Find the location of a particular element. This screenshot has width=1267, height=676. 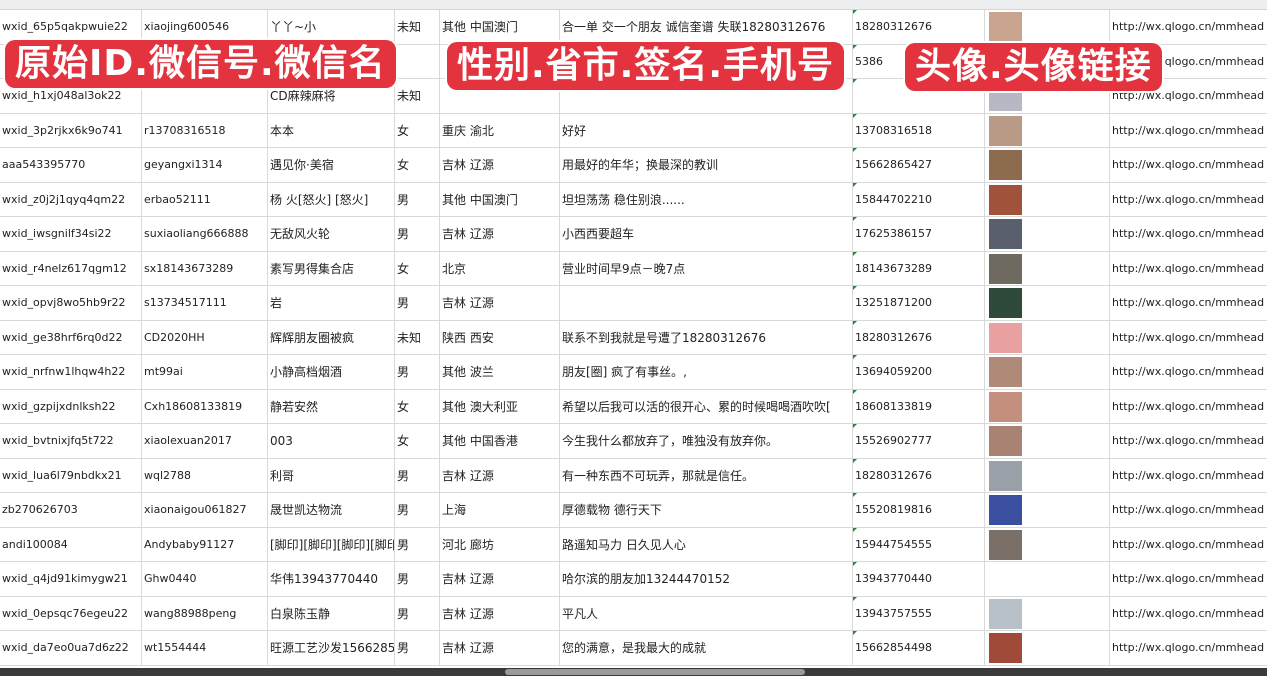

cell-phone: 13943757555 is located at coordinates (919, 613).